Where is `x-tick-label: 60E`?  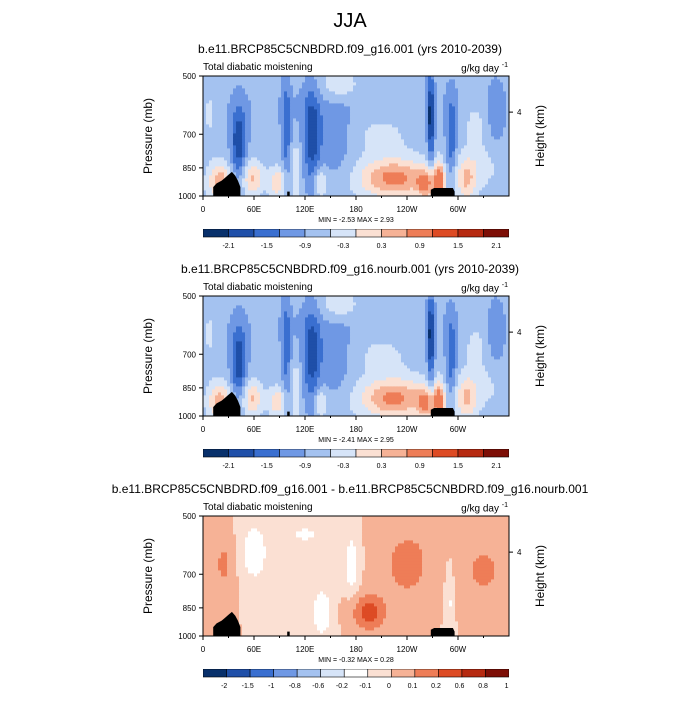 x-tick-label: 60E is located at coordinates (254, 649).